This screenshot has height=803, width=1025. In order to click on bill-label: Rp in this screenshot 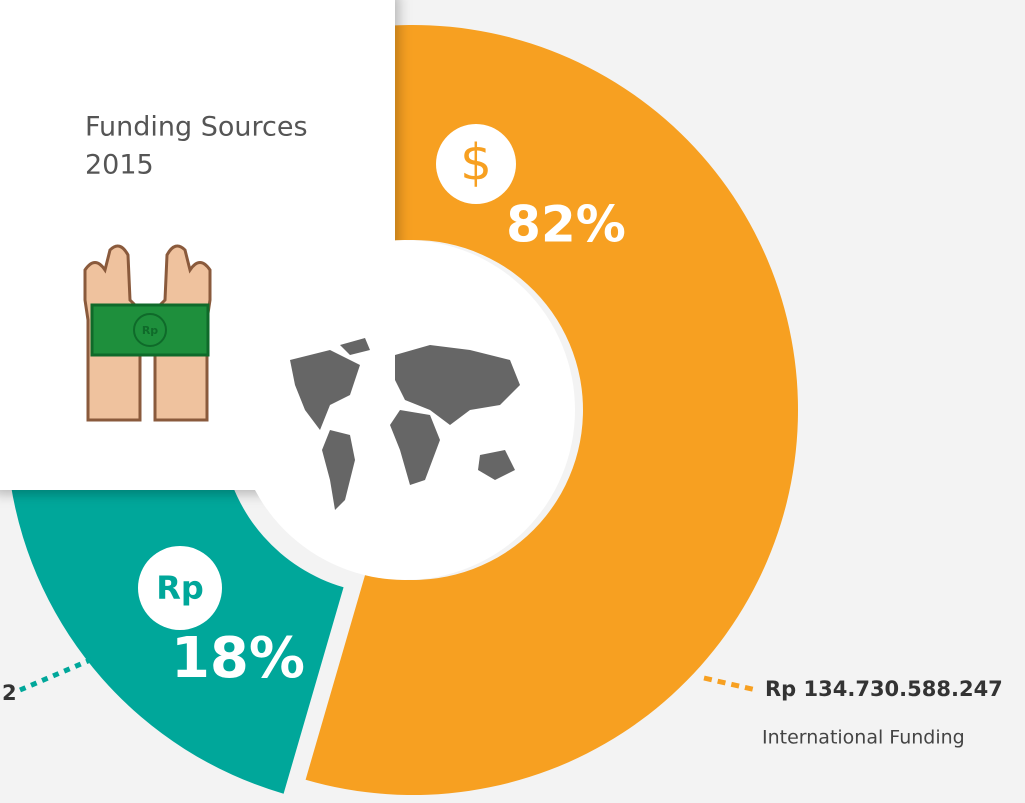, I will do `click(150, 330)`.